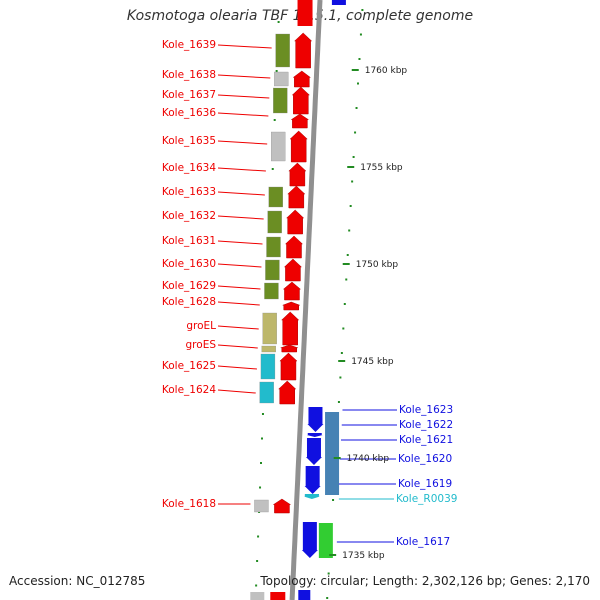 The image size is (600, 600). I want to click on gene-label-forward: Kole_1628, so click(189, 302).